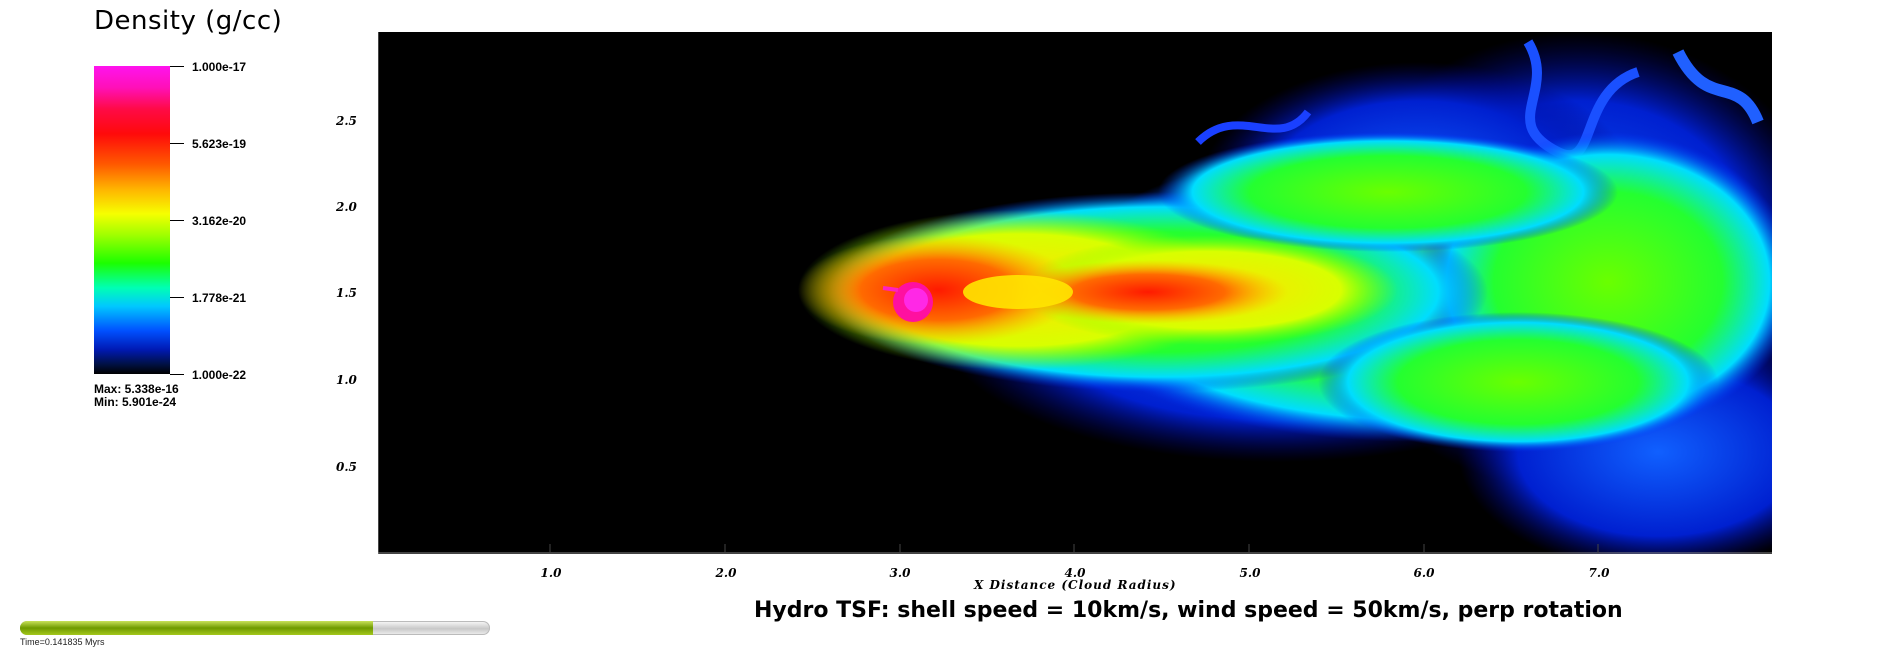  Describe the element at coordinates (346, 121) in the screenshot. I see `y-tick-label: 2.5` at that location.